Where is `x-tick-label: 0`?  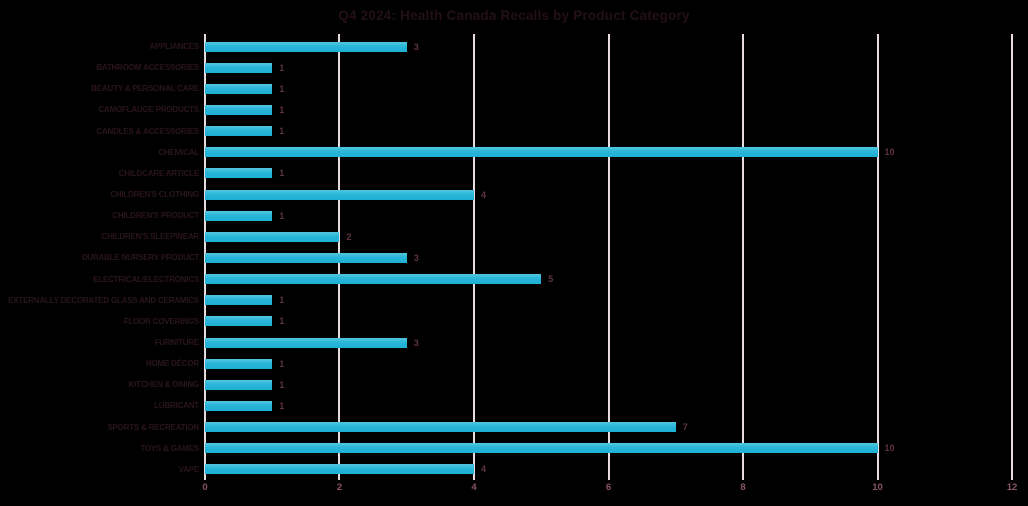
x-tick-label: 0 is located at coordinates (205, 487).